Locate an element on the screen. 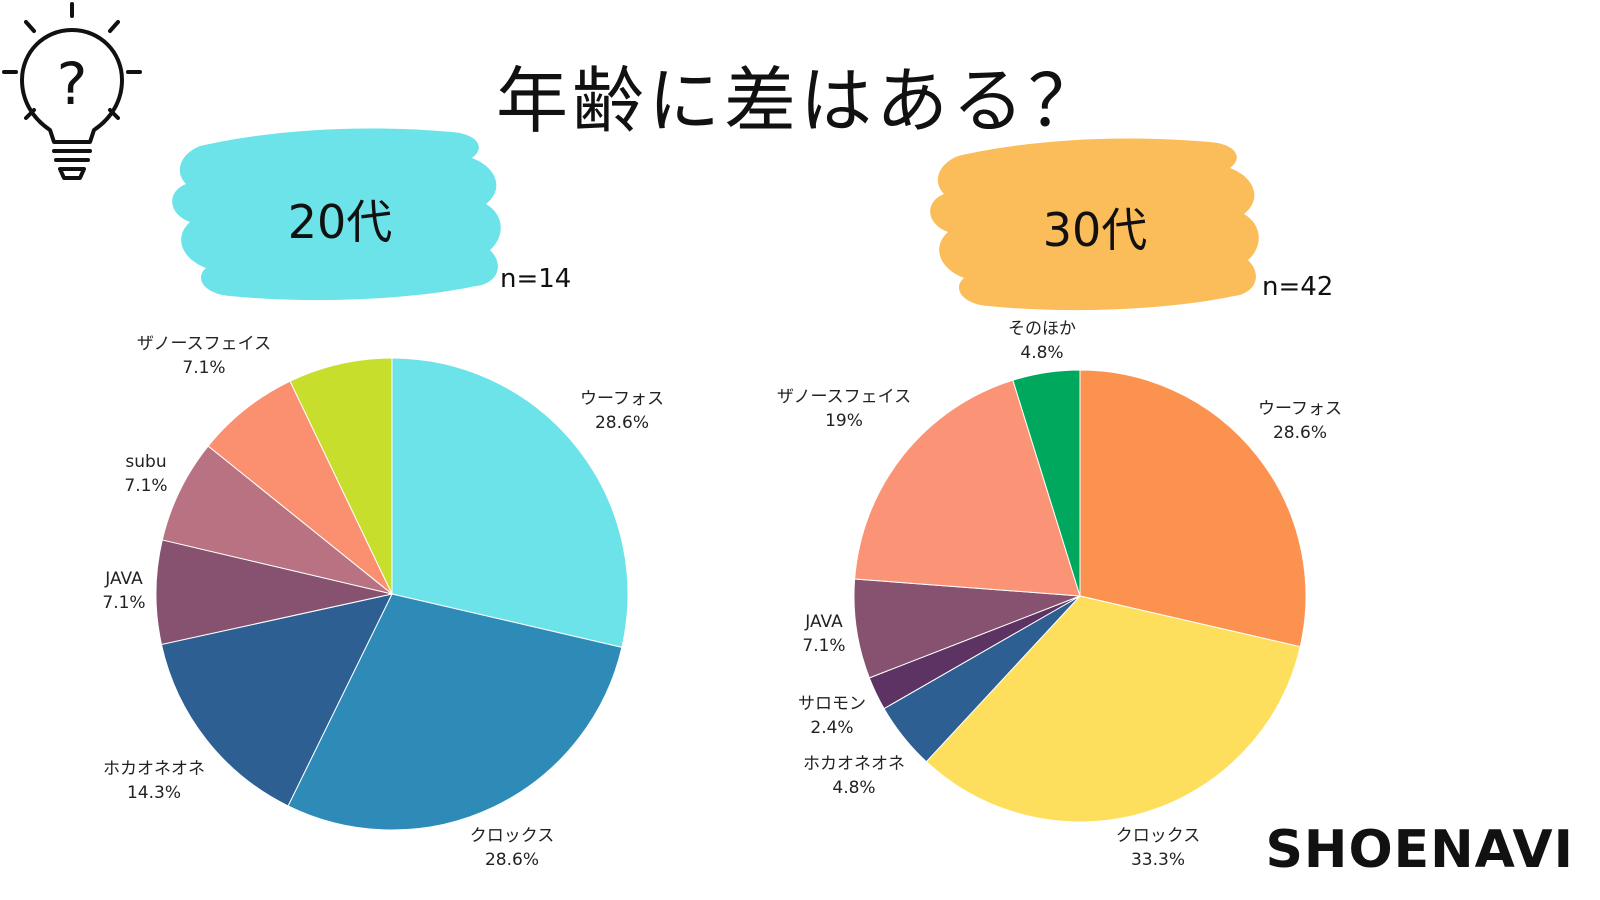 The height and width of the screenshot is (900, 1600). badge-blob-20s is located at coordinates (336, 214).